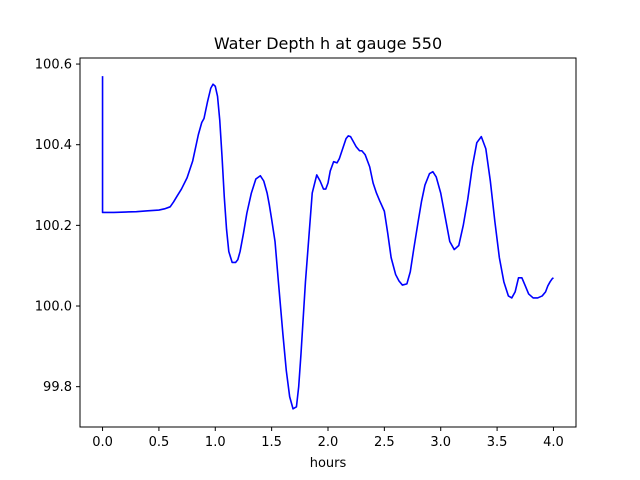 Image resolution: width=640 pixels, height=480 pixels. I want to click on x-axis: 0.0 0.5 1.0 1.5 2.0 2.5 3.0 3.5 4.0, so click(328, 438).